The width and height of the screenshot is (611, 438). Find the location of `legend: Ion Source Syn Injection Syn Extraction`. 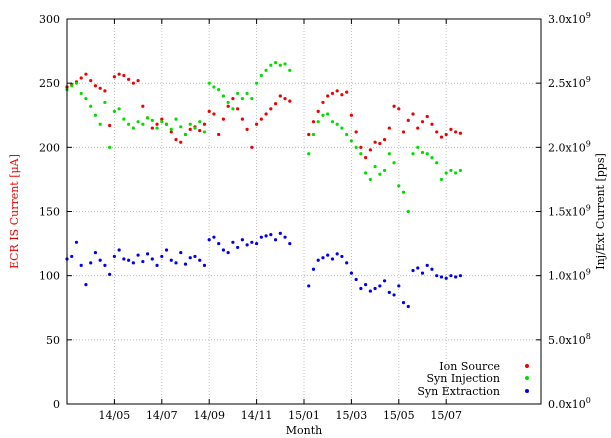

legend: Ion Source Syn Injection Syn Extraction is located at coordinates (473, 379).